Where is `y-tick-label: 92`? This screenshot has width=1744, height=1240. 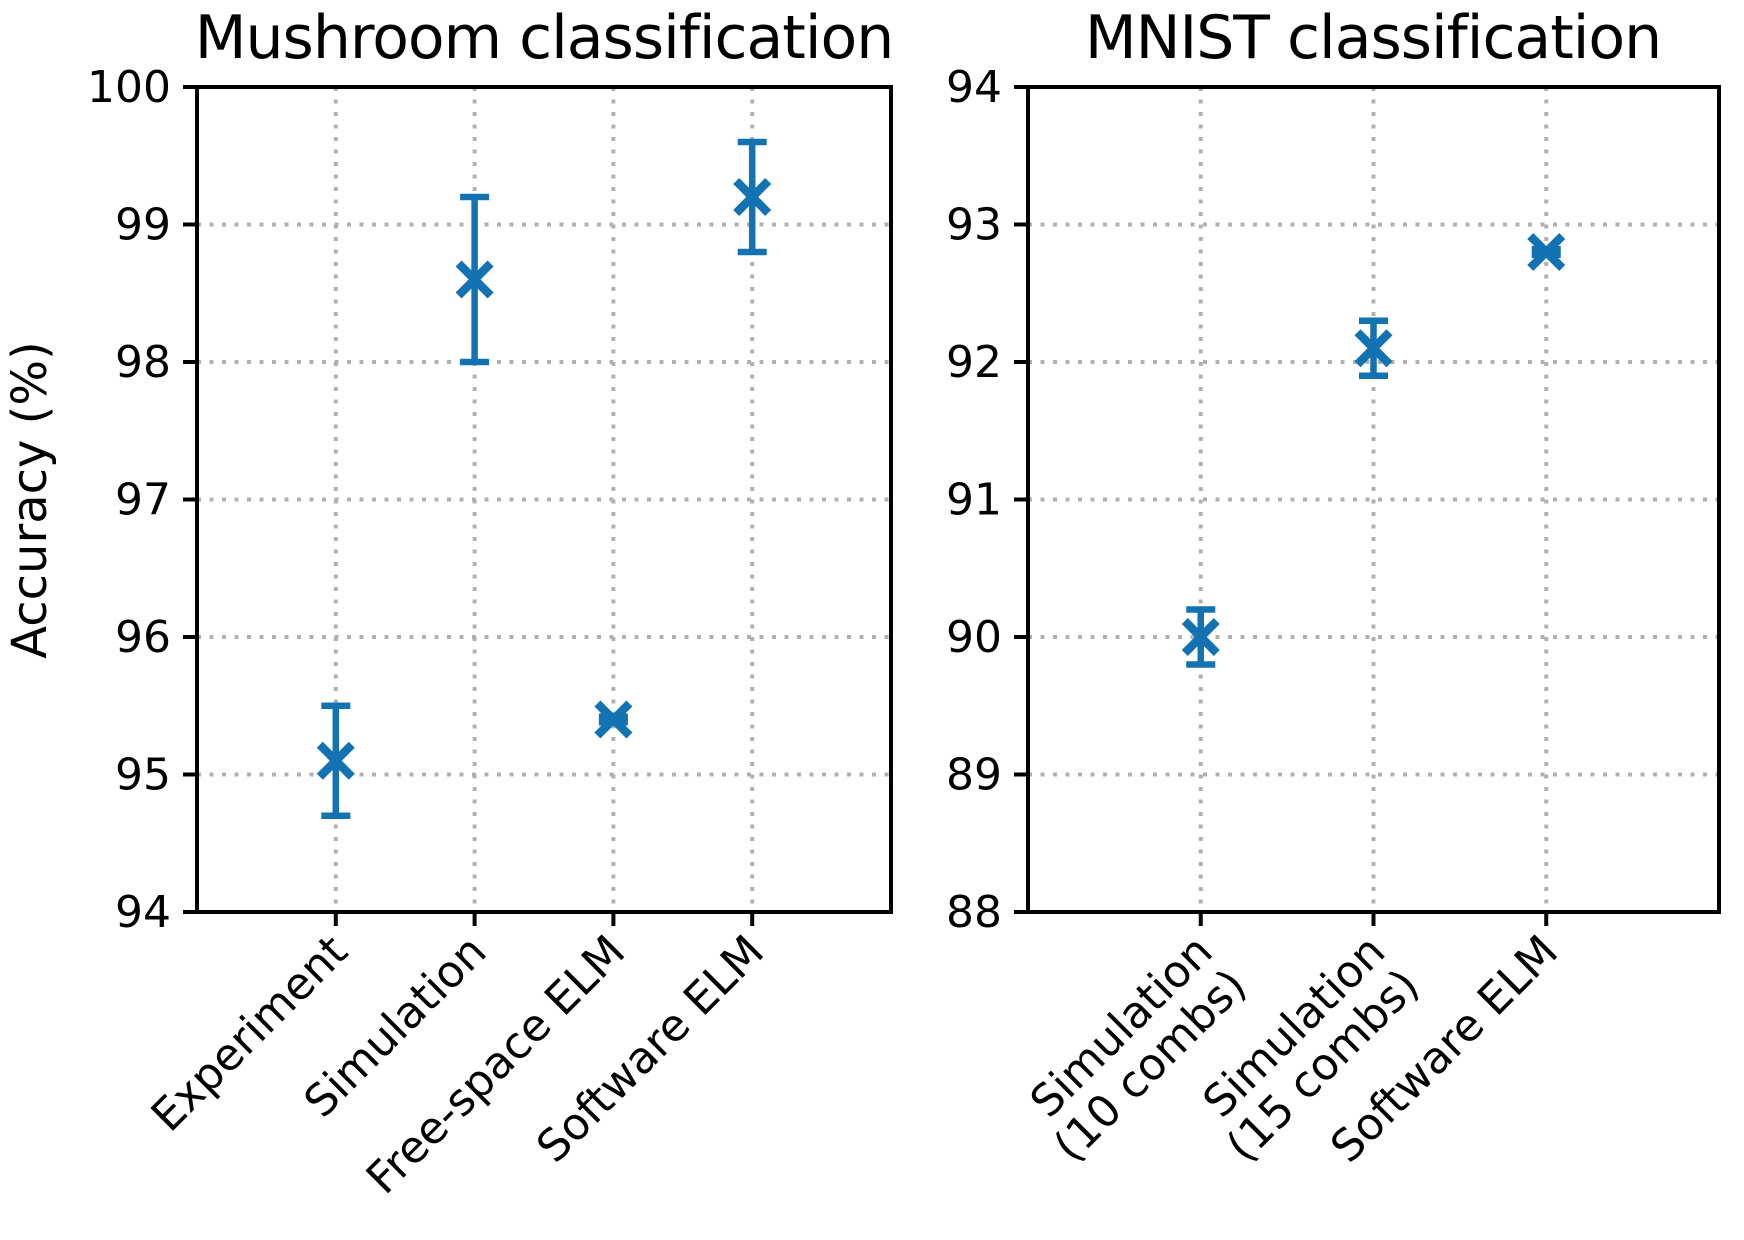
y-tick-label: 92 is located at coordinates (974, 362).